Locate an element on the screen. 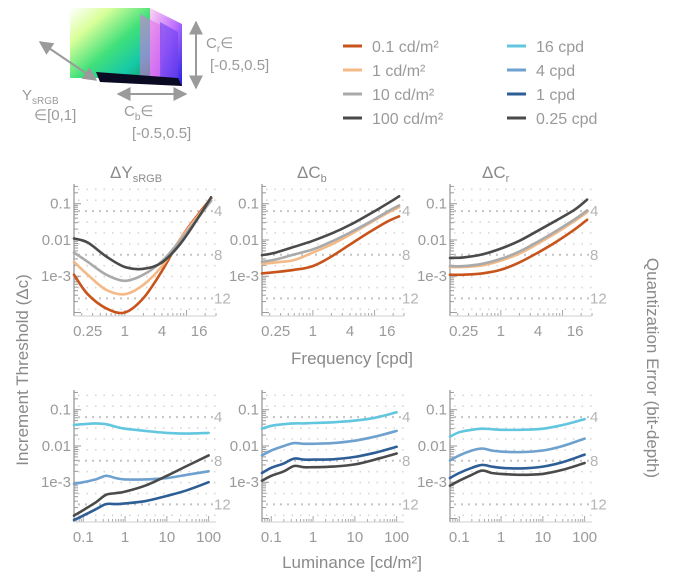  legend-label: 10 cd/m² is located at coordinates (403, 95).